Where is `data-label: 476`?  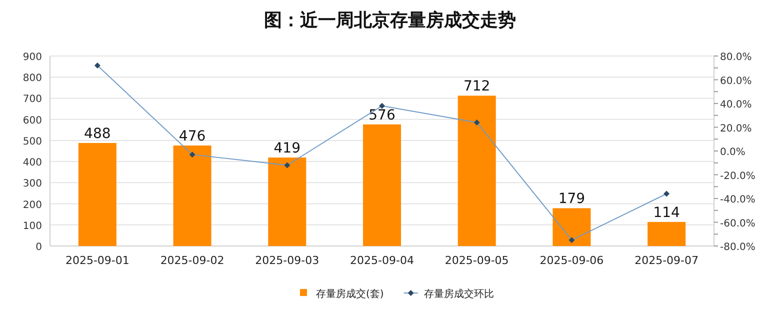 data-label: 476 is located at coordinates (192, 136).